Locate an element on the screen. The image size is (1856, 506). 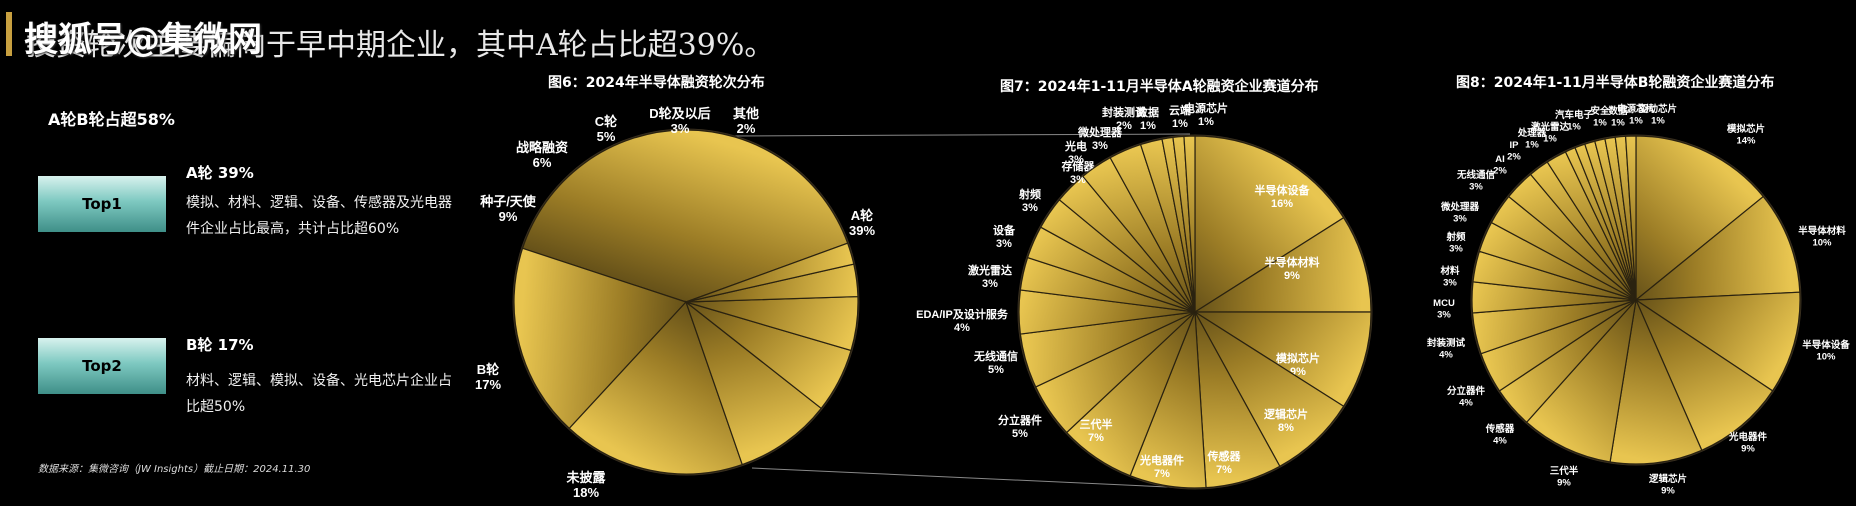
left-panel-title: A轮B轮占超58% is located at coordinates (111, 119).